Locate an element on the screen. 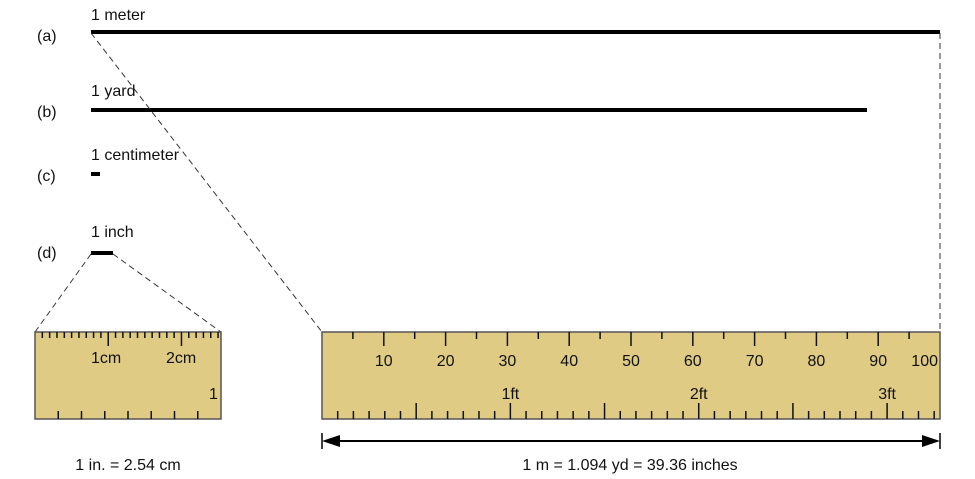  cm-label: 100 is located at coordinates (924, 361).